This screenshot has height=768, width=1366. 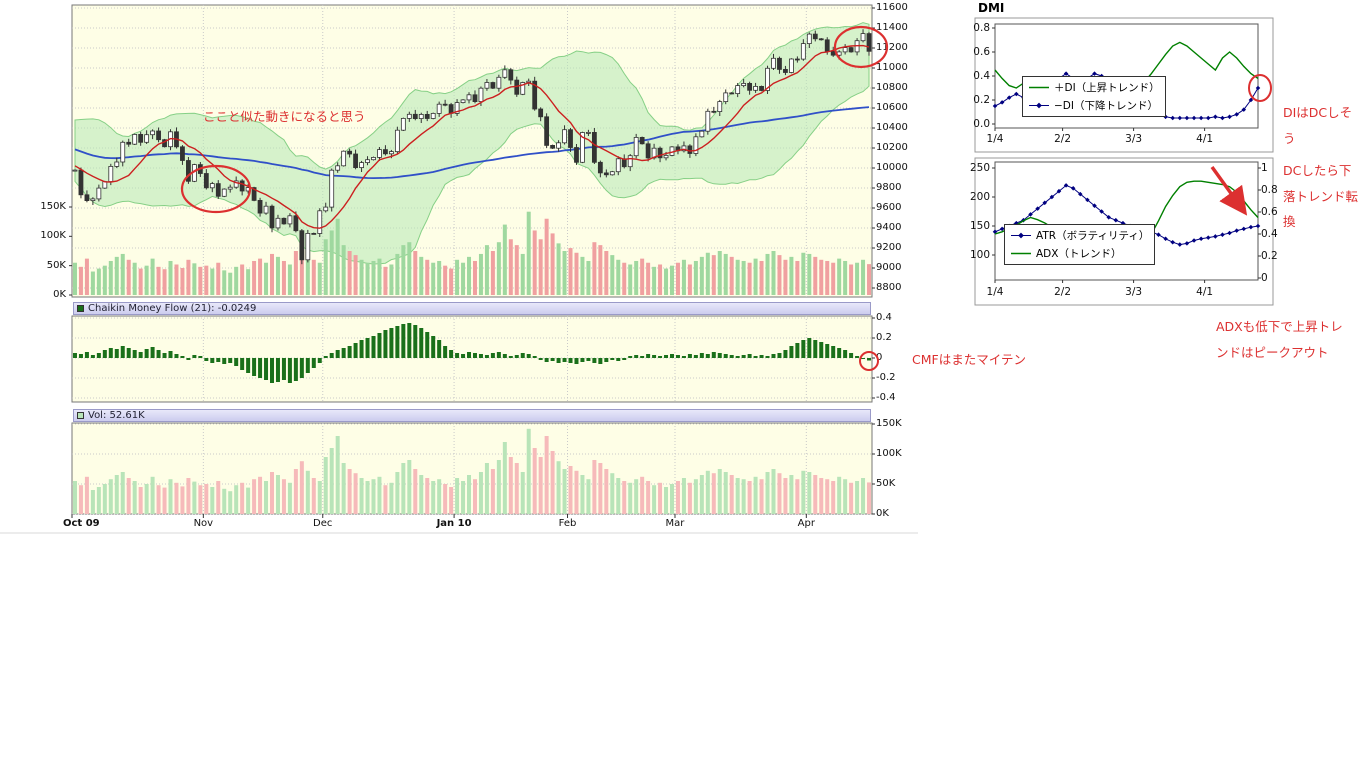 What do you see at coordinates (323, 523) in the screenshot?
I see `axis-tick-label: Dec` at bounding box center [323, 523].